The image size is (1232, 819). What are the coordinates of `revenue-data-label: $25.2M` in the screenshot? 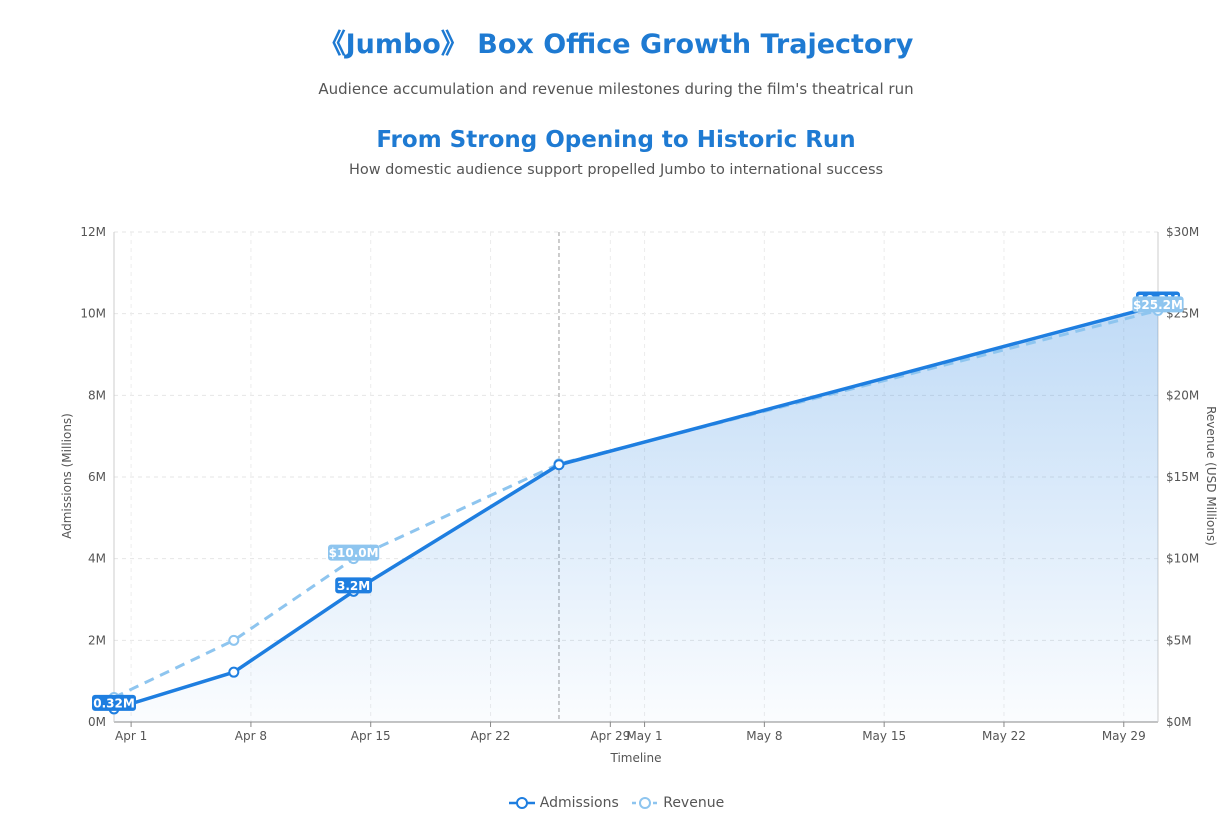 It's located at (1158, 304).